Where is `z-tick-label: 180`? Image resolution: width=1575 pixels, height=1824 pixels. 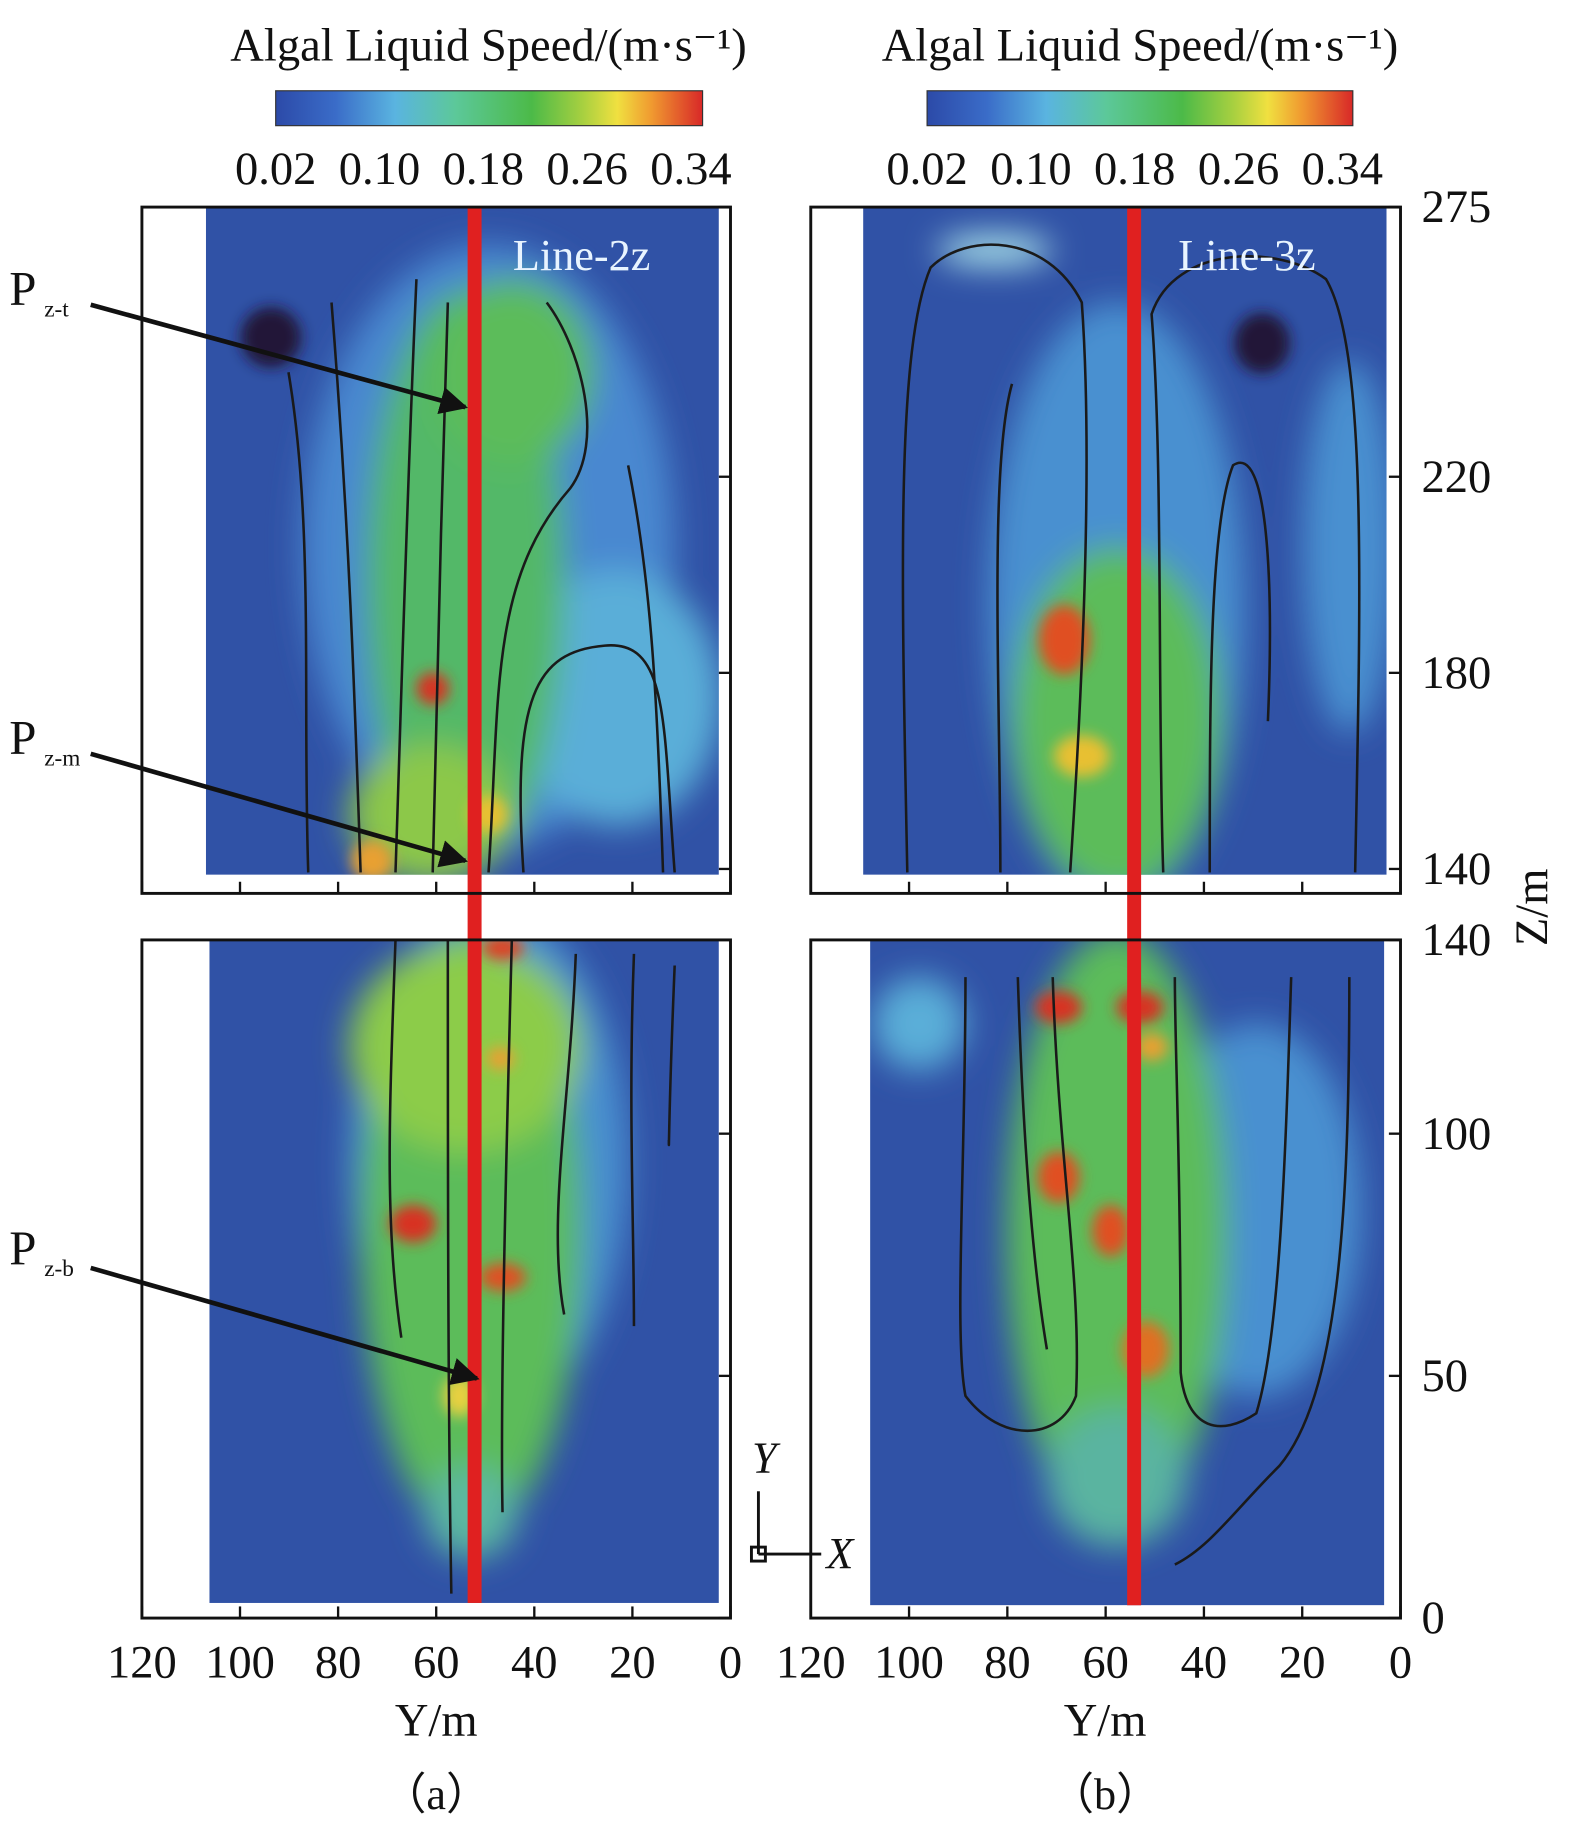
z-tick-label: 180 is located at coordinates (1456, 673).